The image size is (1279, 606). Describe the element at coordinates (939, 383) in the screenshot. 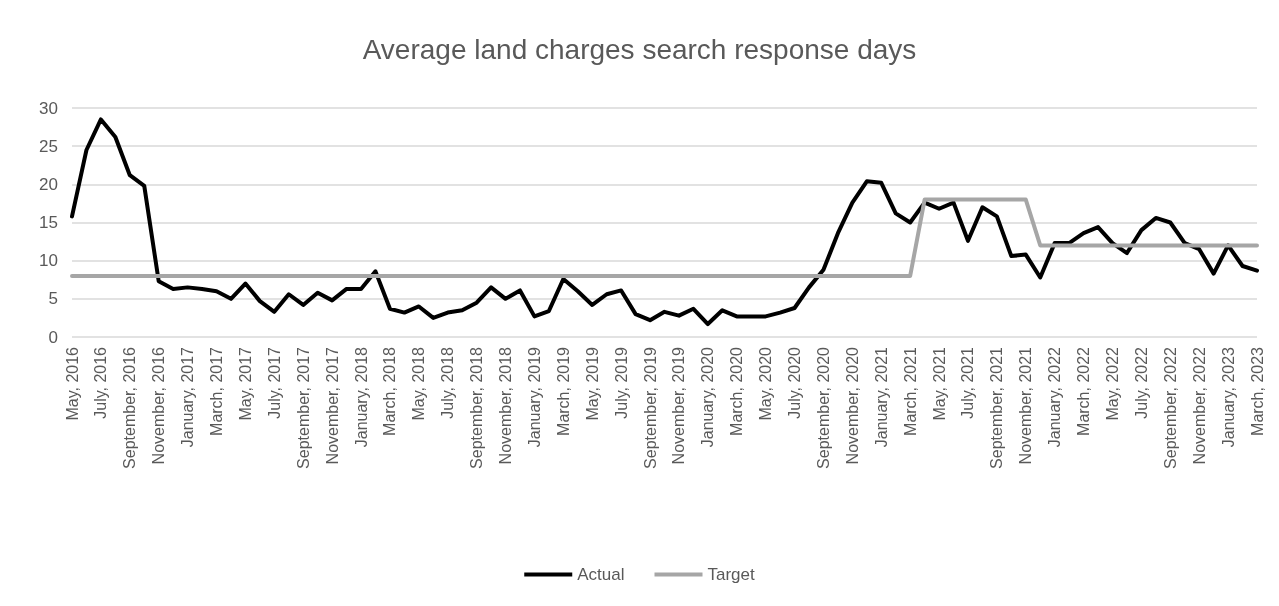

I see `x-tick-label: May, 2021` at that location.